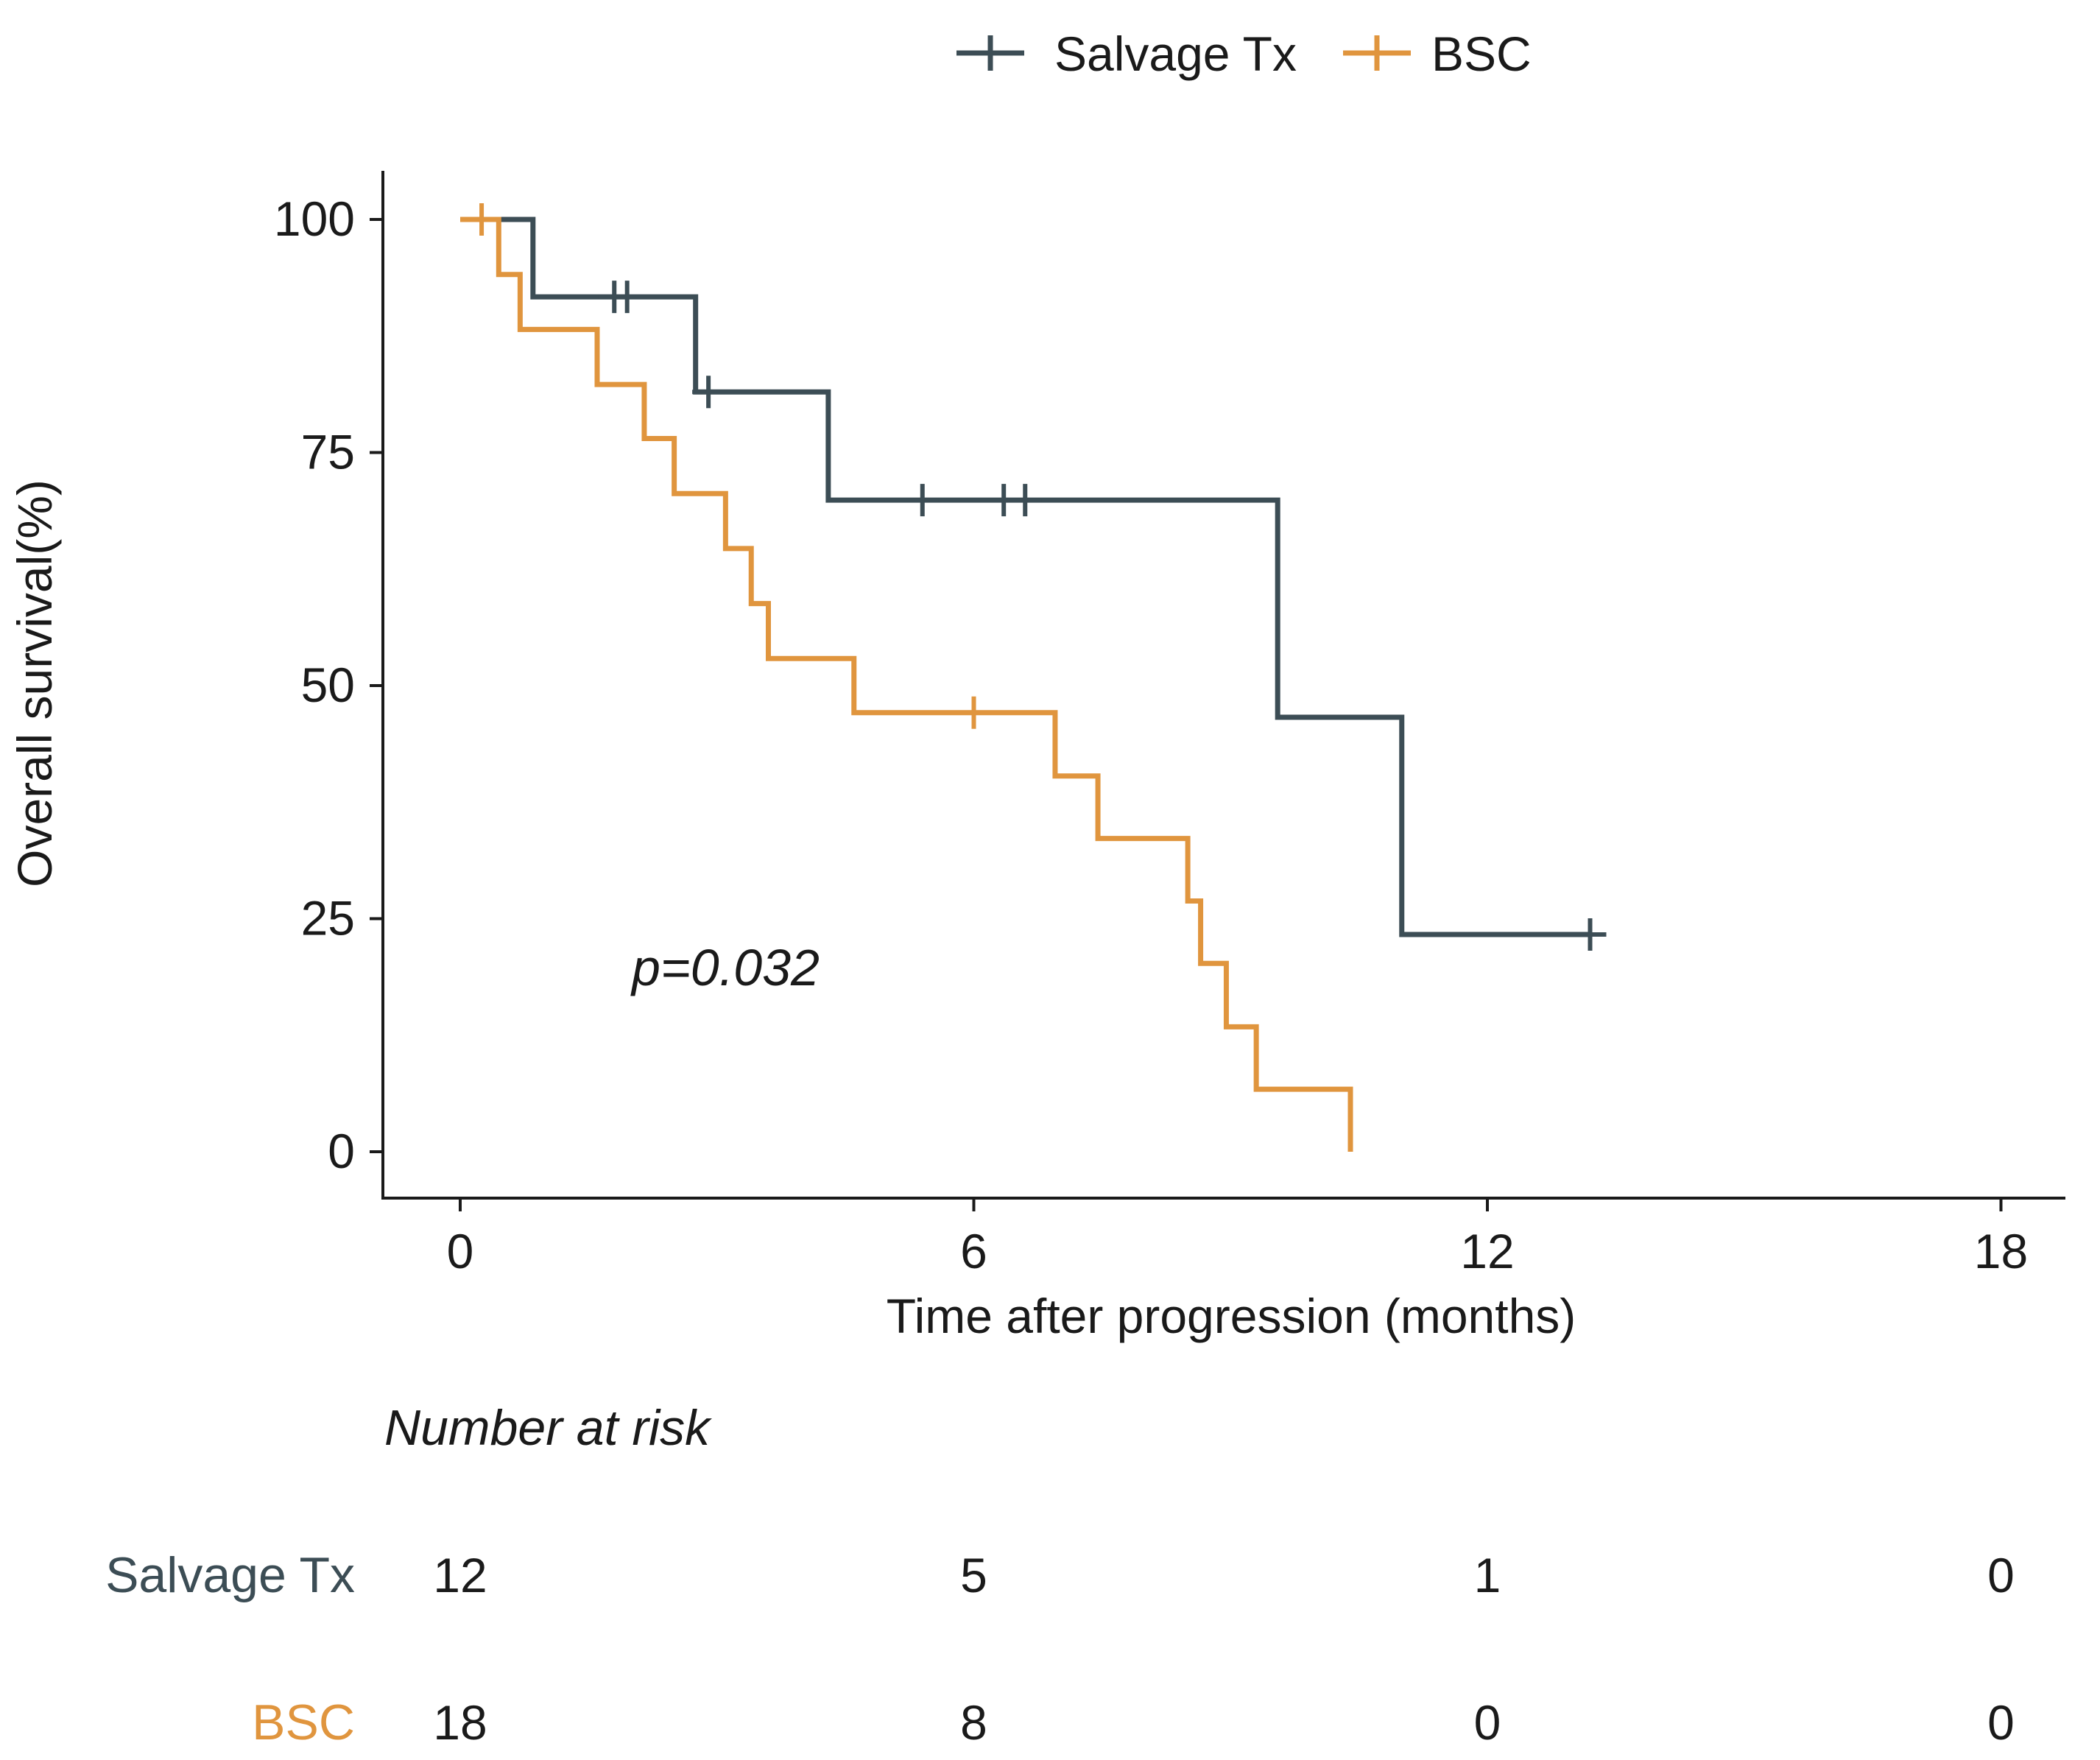  Describe the element at coordinates (328, 685) in the screenshot. I see `y-tick-label: 50` at that location.